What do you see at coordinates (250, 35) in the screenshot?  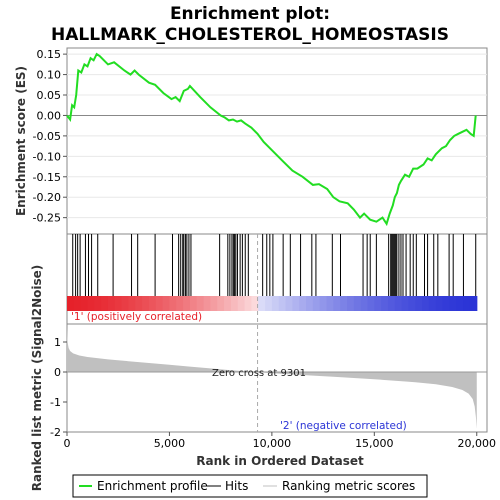 I see `title-line-2: HALLMARK_CHOLESTEROL_HOMEOSTASIS` at bounding box center [250, 35].